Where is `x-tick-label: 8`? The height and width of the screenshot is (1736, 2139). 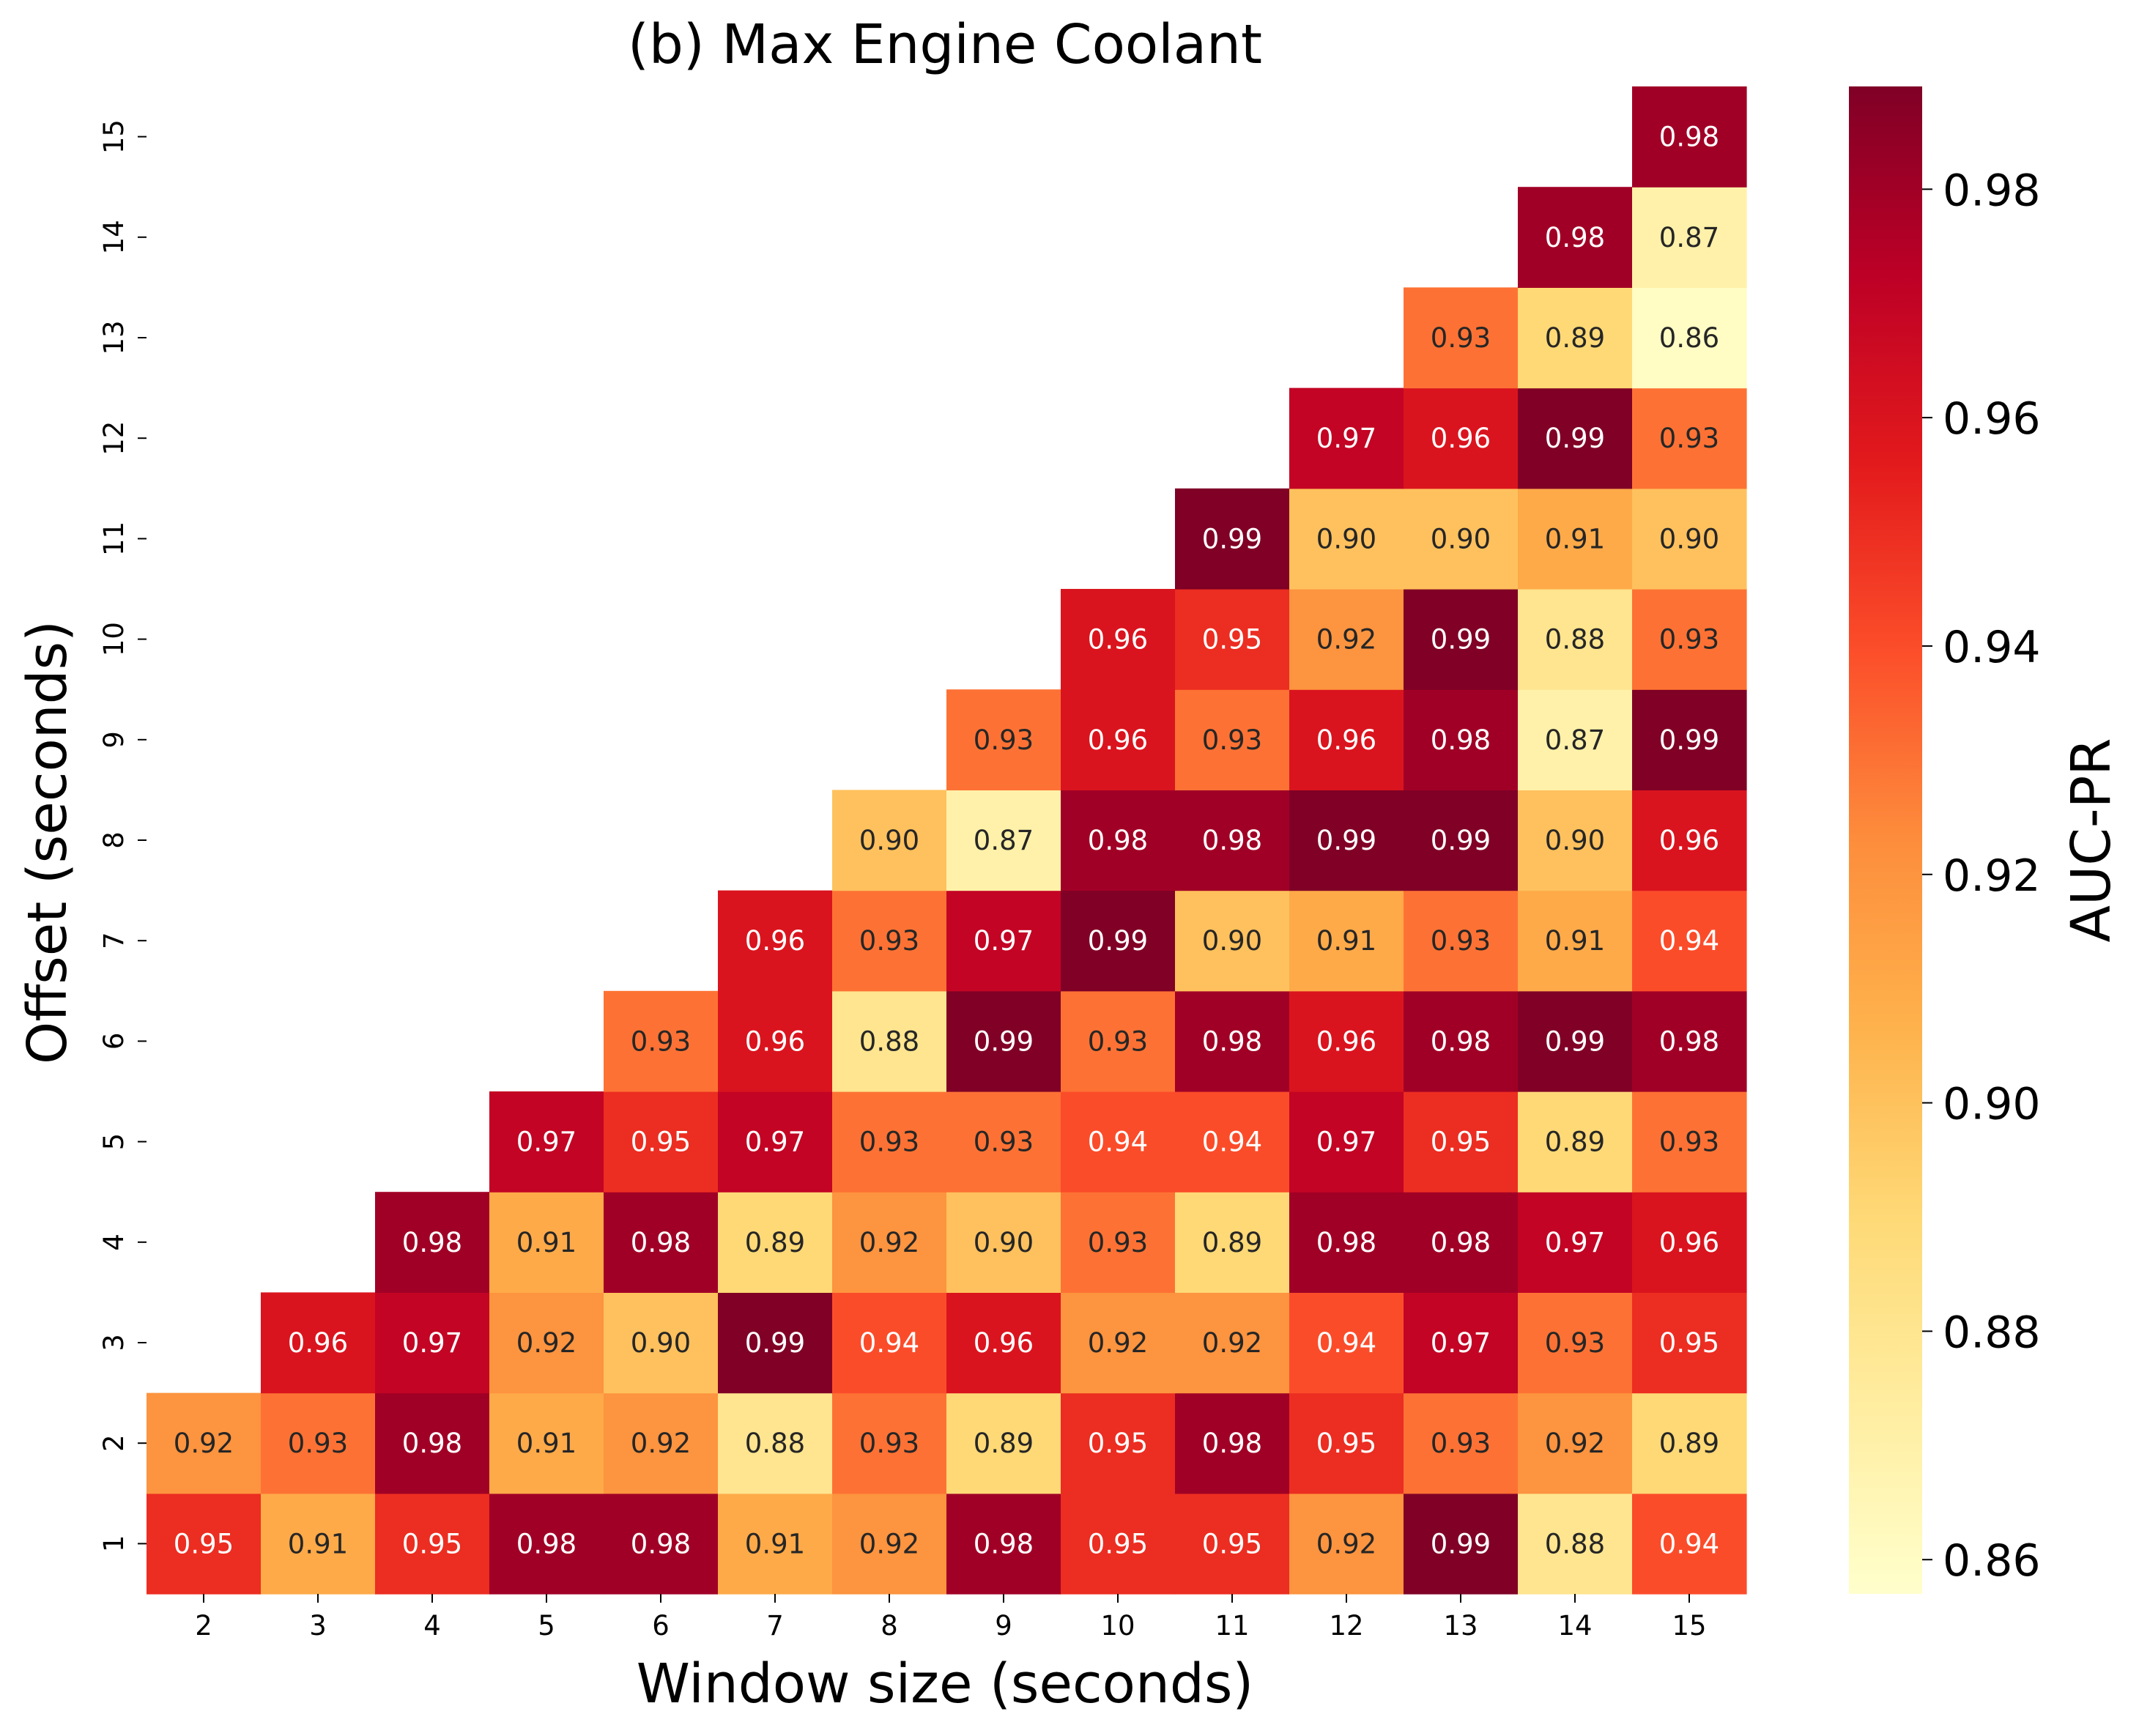 x-tick-label: 8 is located at coordinates (890, 1626).